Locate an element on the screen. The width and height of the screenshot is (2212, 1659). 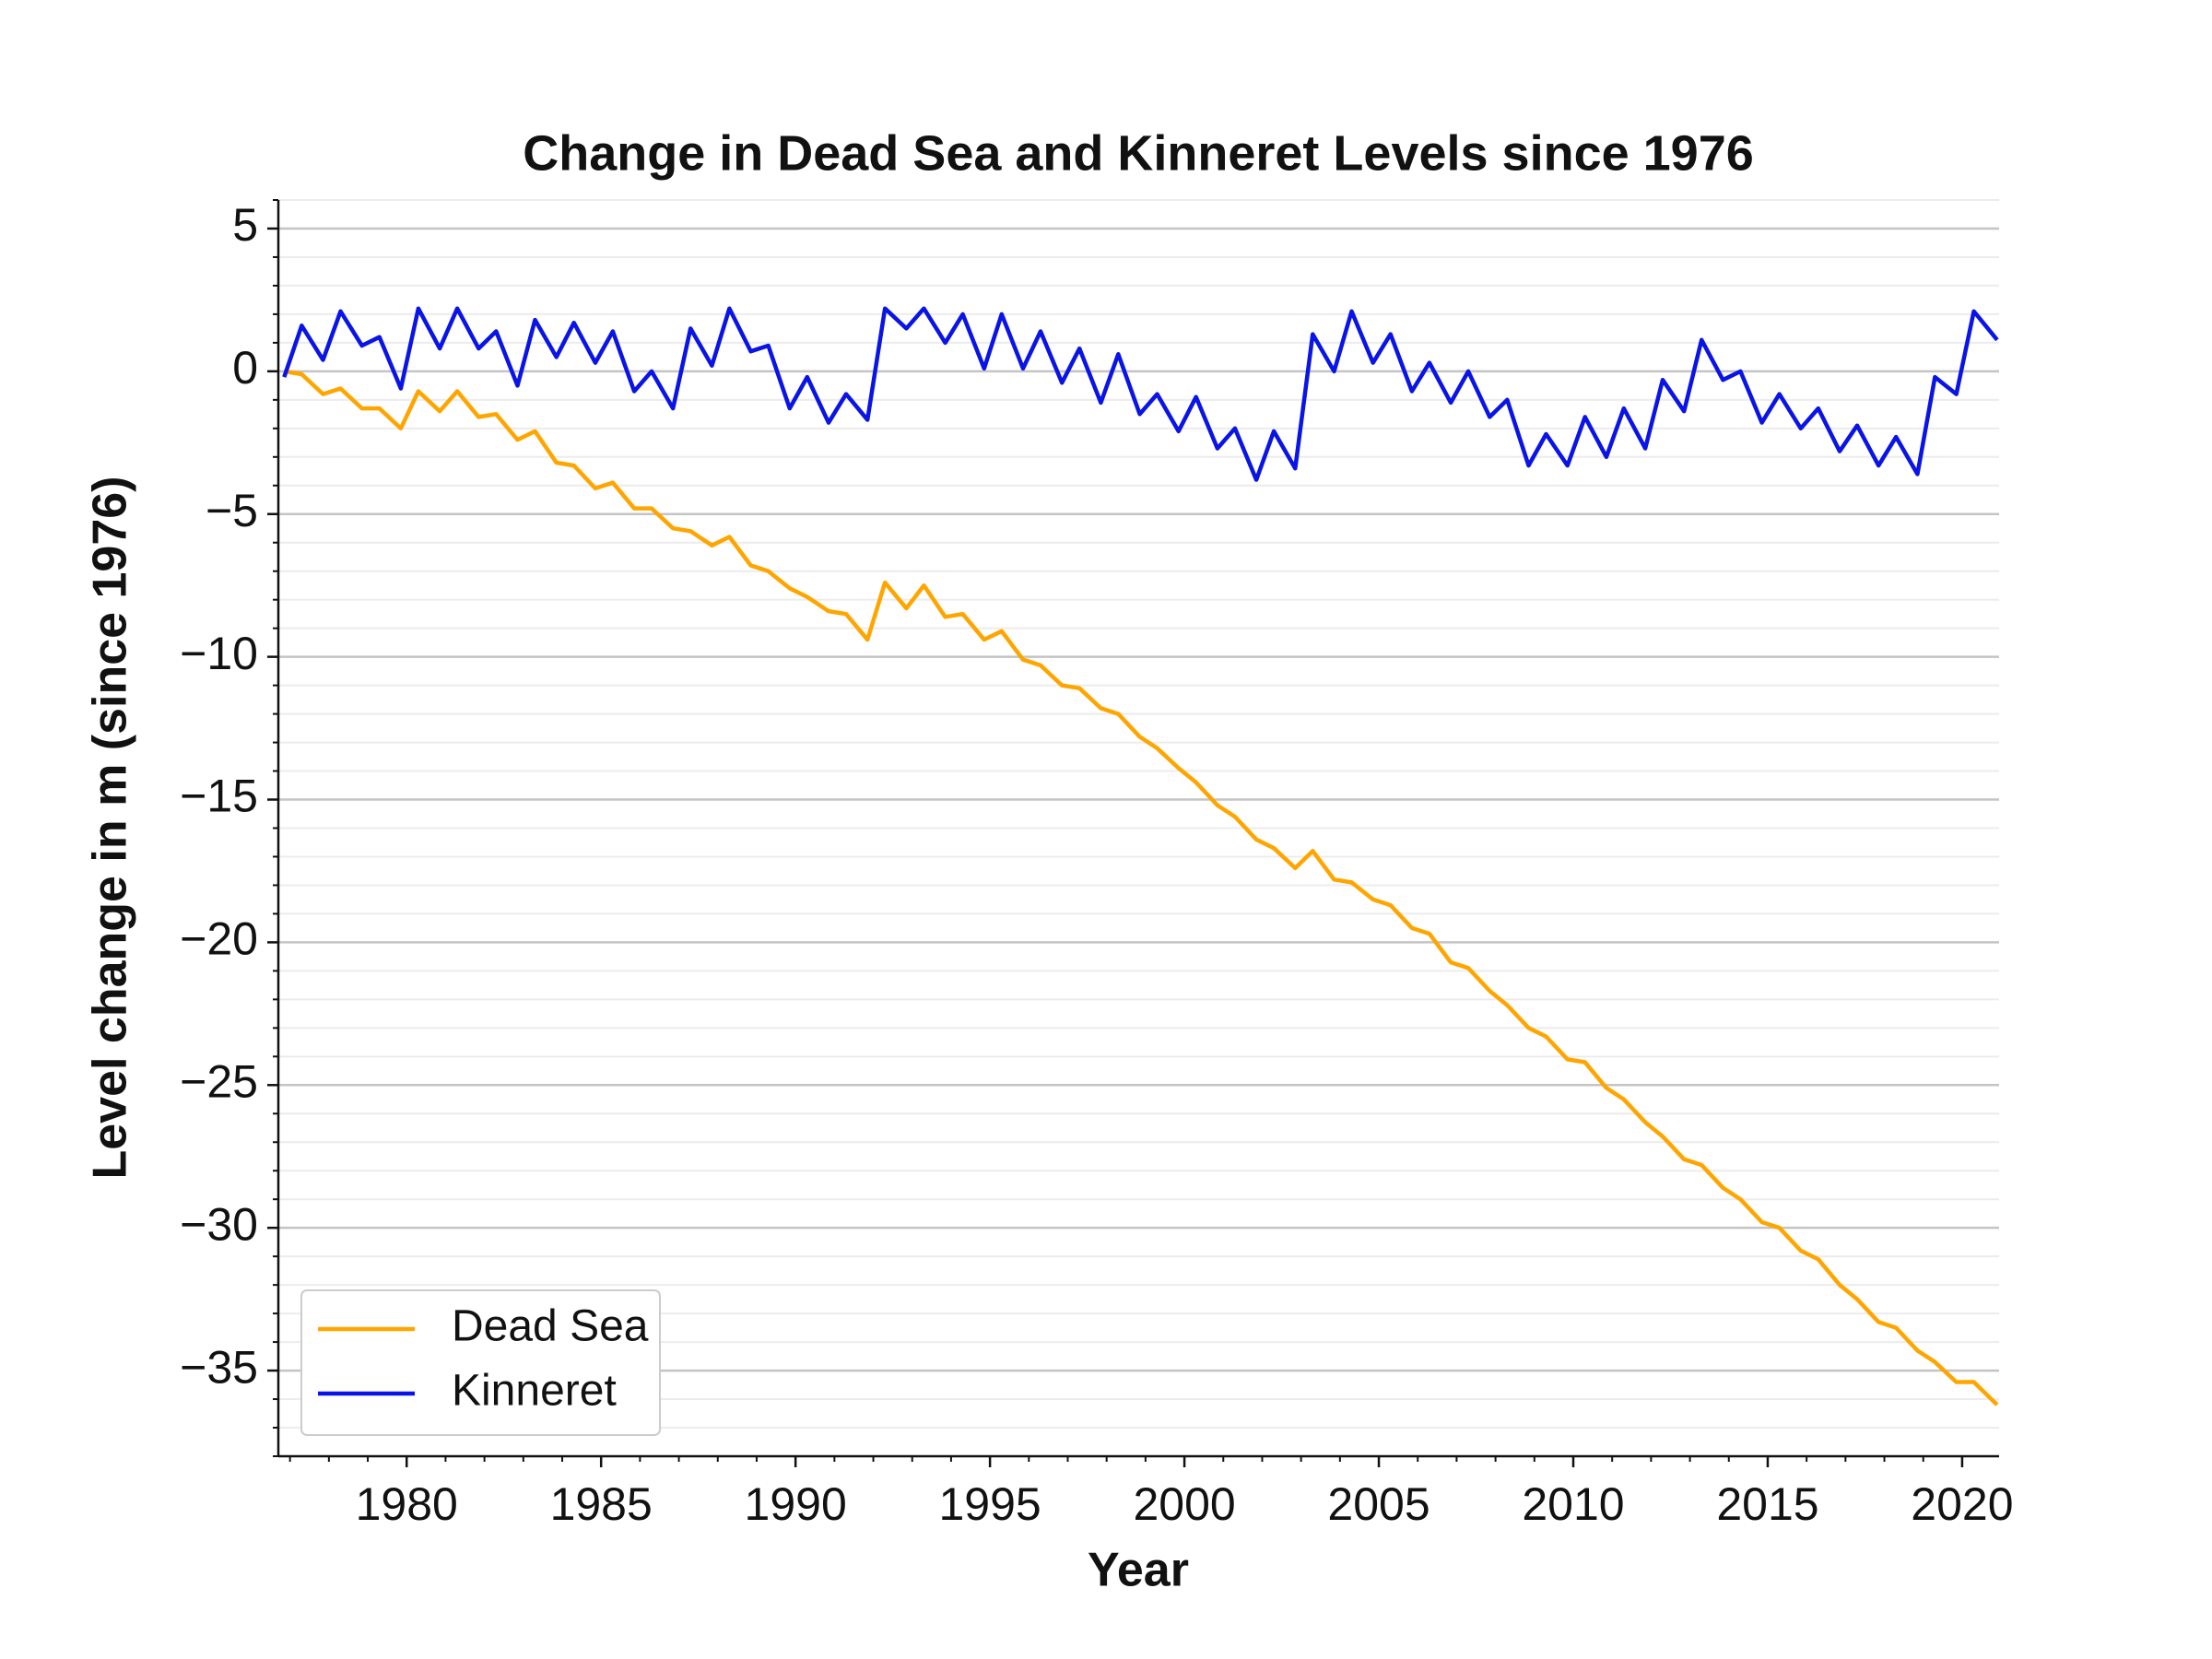
legend-label: Dead Sea is located at coordinates (550, 1326).